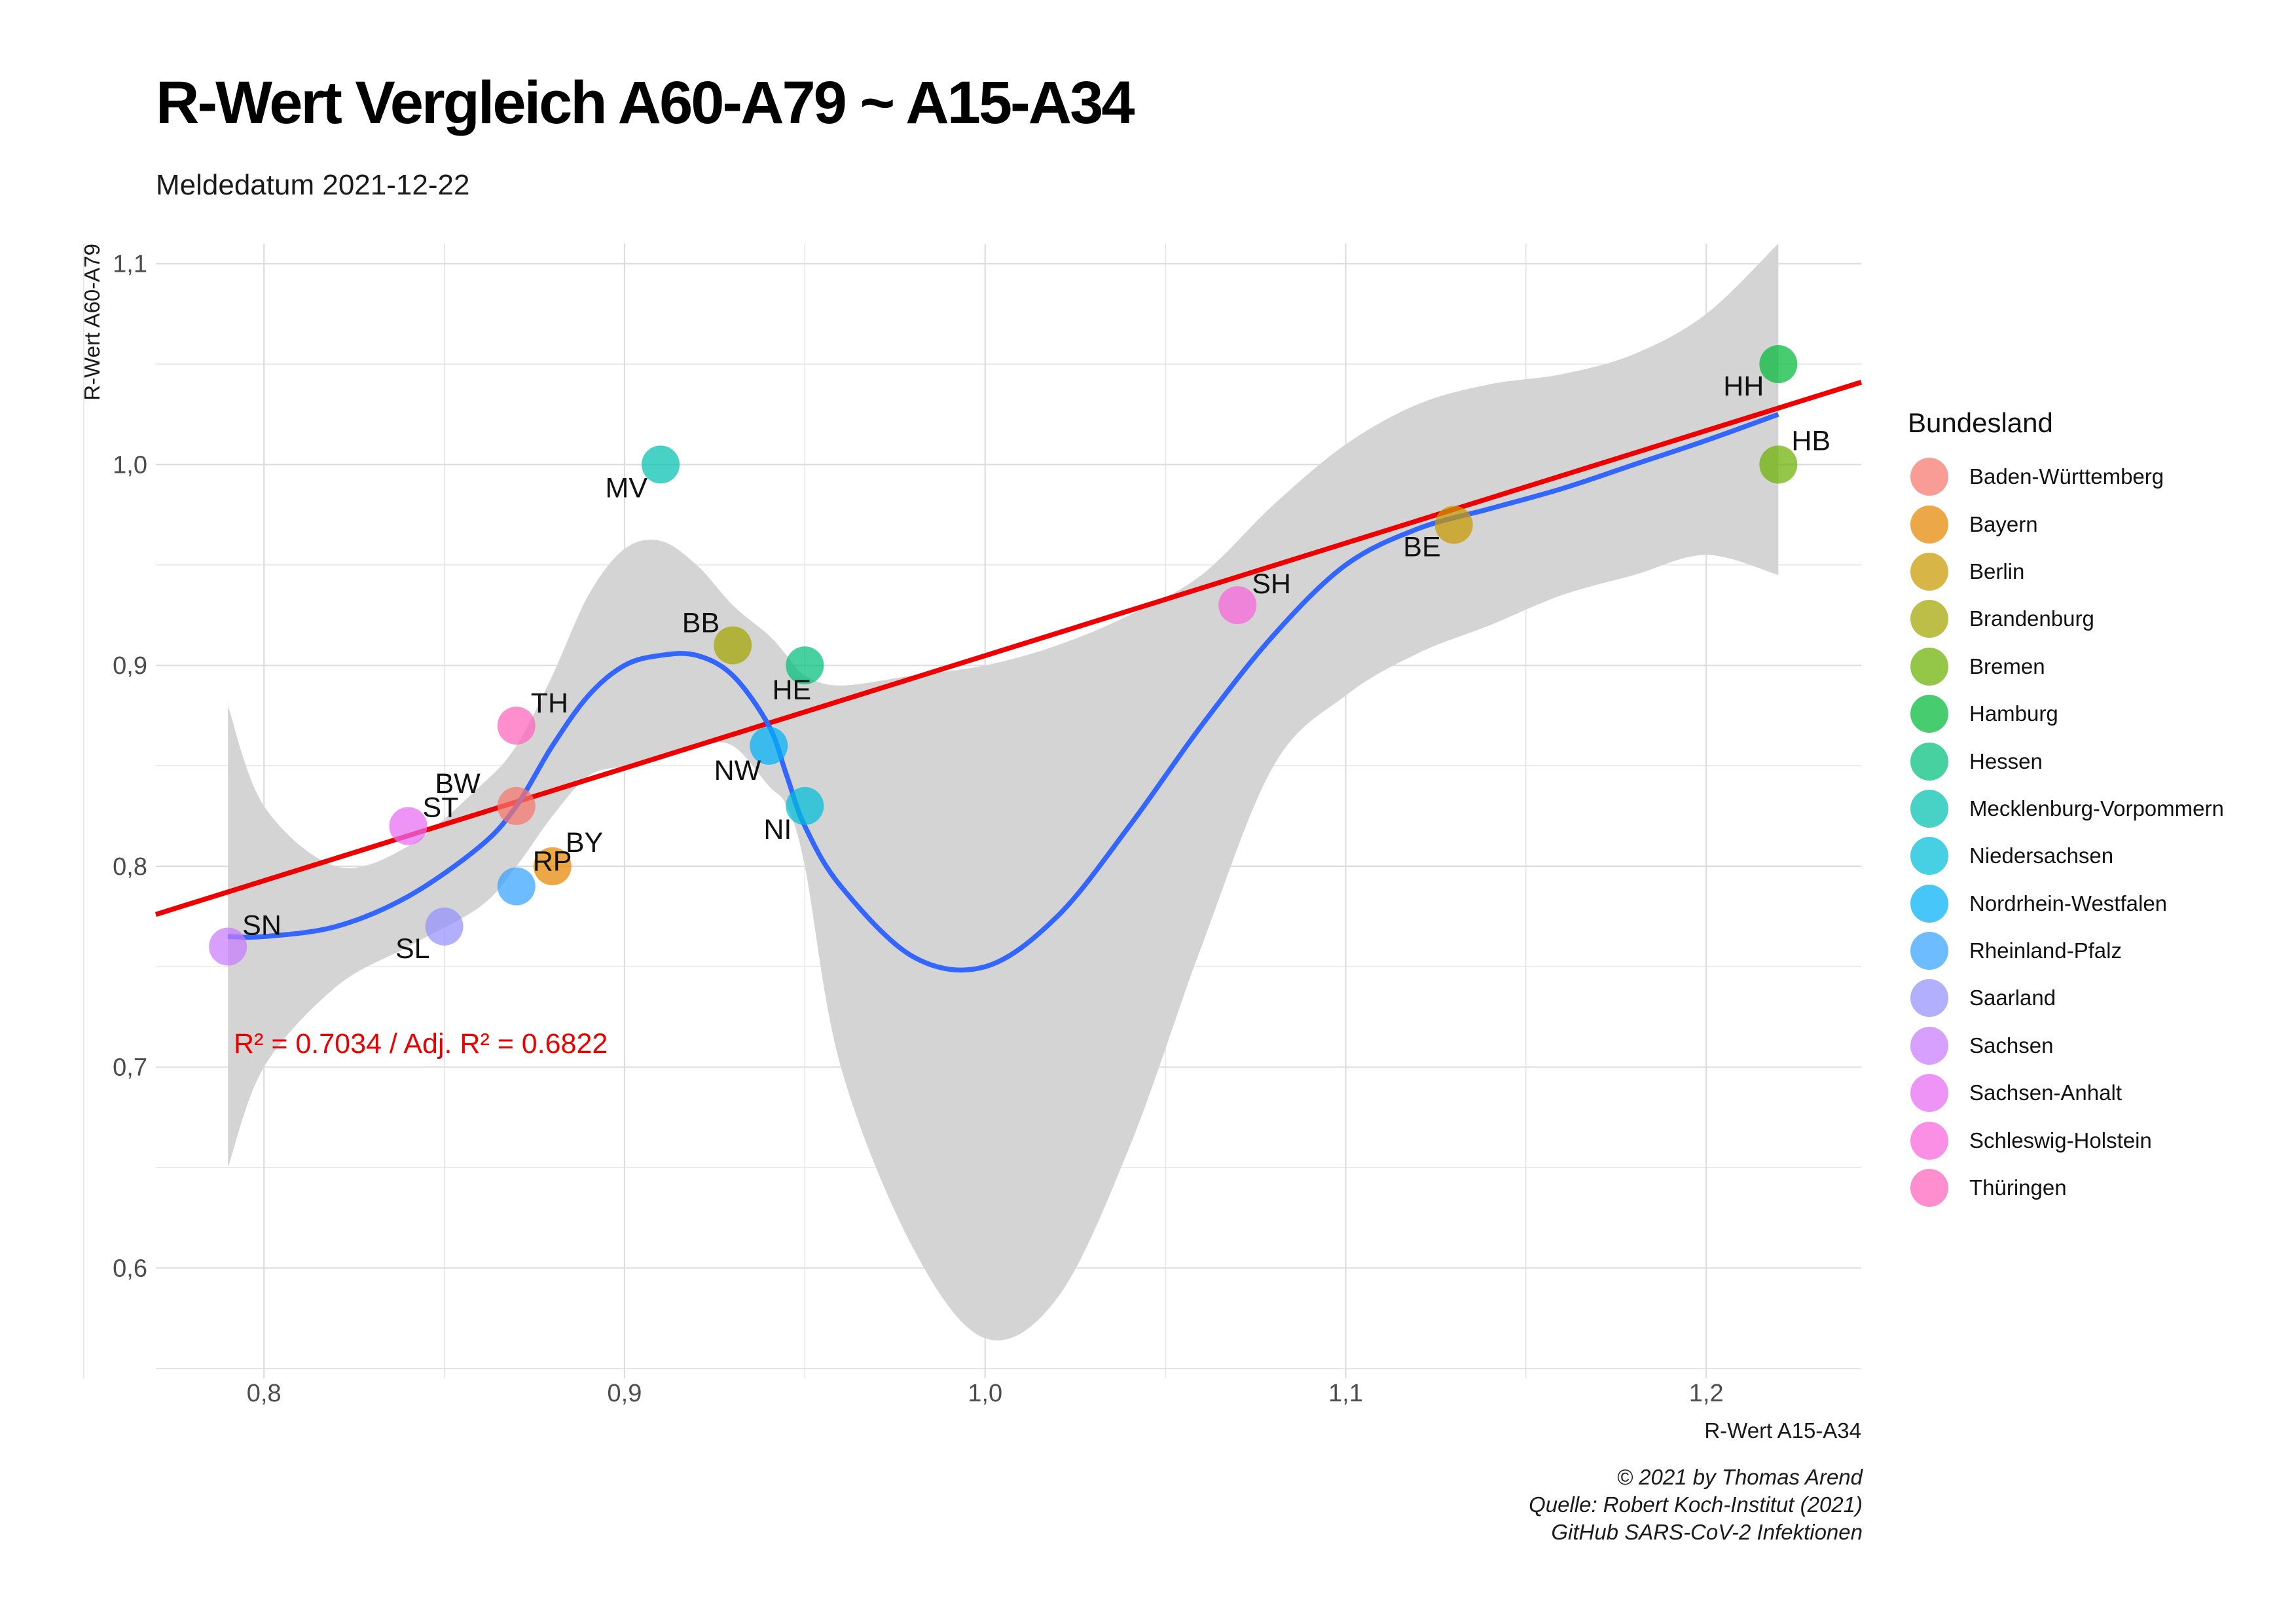  I want to click on legend-item: Bayern, so click(2066, 523).